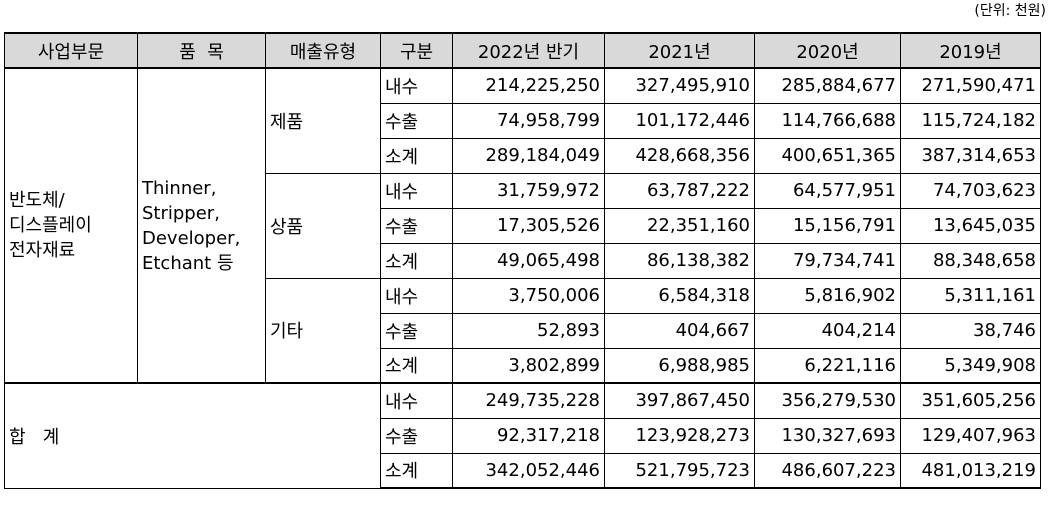 The height and width of the screenshot is (531, 1052). Describe the element at coordinates (528, 155) in the screenshot. I see `value-cell: 289,184,049` at that location.